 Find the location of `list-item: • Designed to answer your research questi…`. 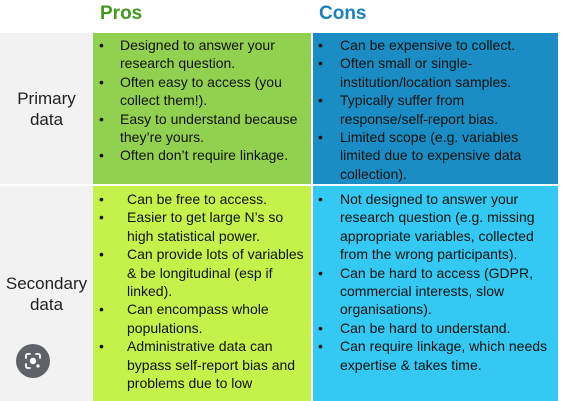

list-item: • Designed to answer your research questi… is located at coordinates (200, 54).